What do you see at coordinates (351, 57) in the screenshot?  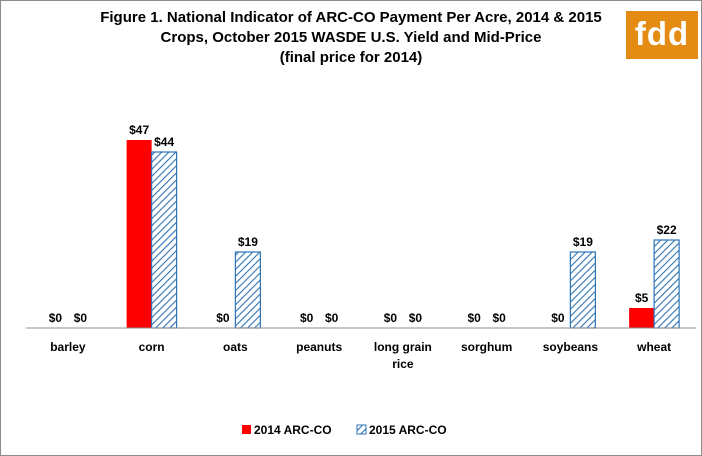 I see `chart-title-line-3: (final price for 2014)` at bounding box center [351, 57].